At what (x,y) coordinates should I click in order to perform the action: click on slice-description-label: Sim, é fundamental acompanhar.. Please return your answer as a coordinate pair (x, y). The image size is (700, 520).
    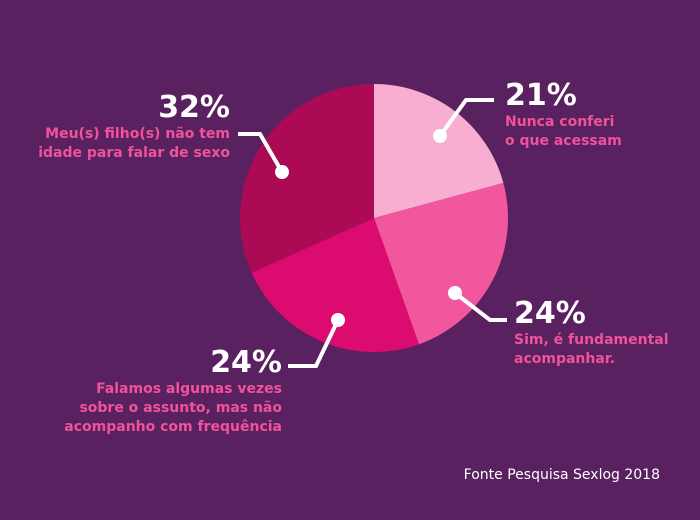
    Looking at the image, I should click on (591, 349).